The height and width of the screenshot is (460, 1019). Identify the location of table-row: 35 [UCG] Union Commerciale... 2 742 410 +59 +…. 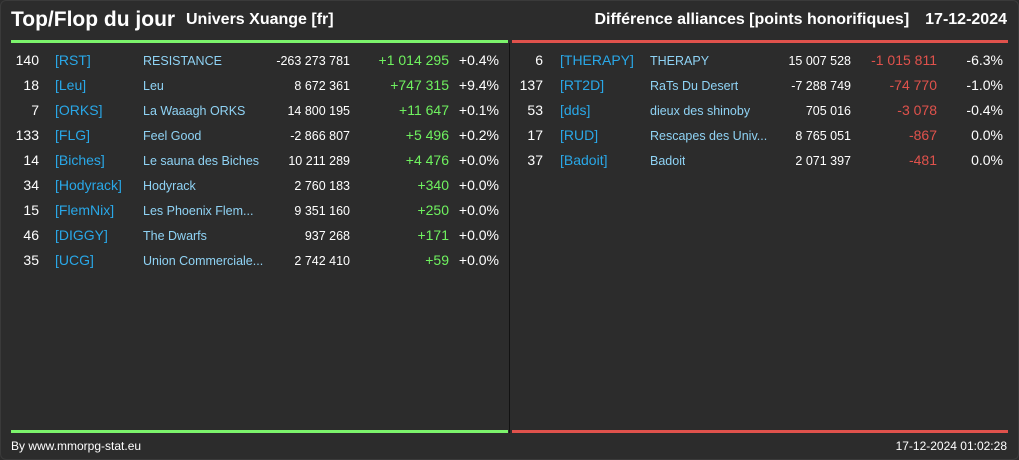
(254, 261).